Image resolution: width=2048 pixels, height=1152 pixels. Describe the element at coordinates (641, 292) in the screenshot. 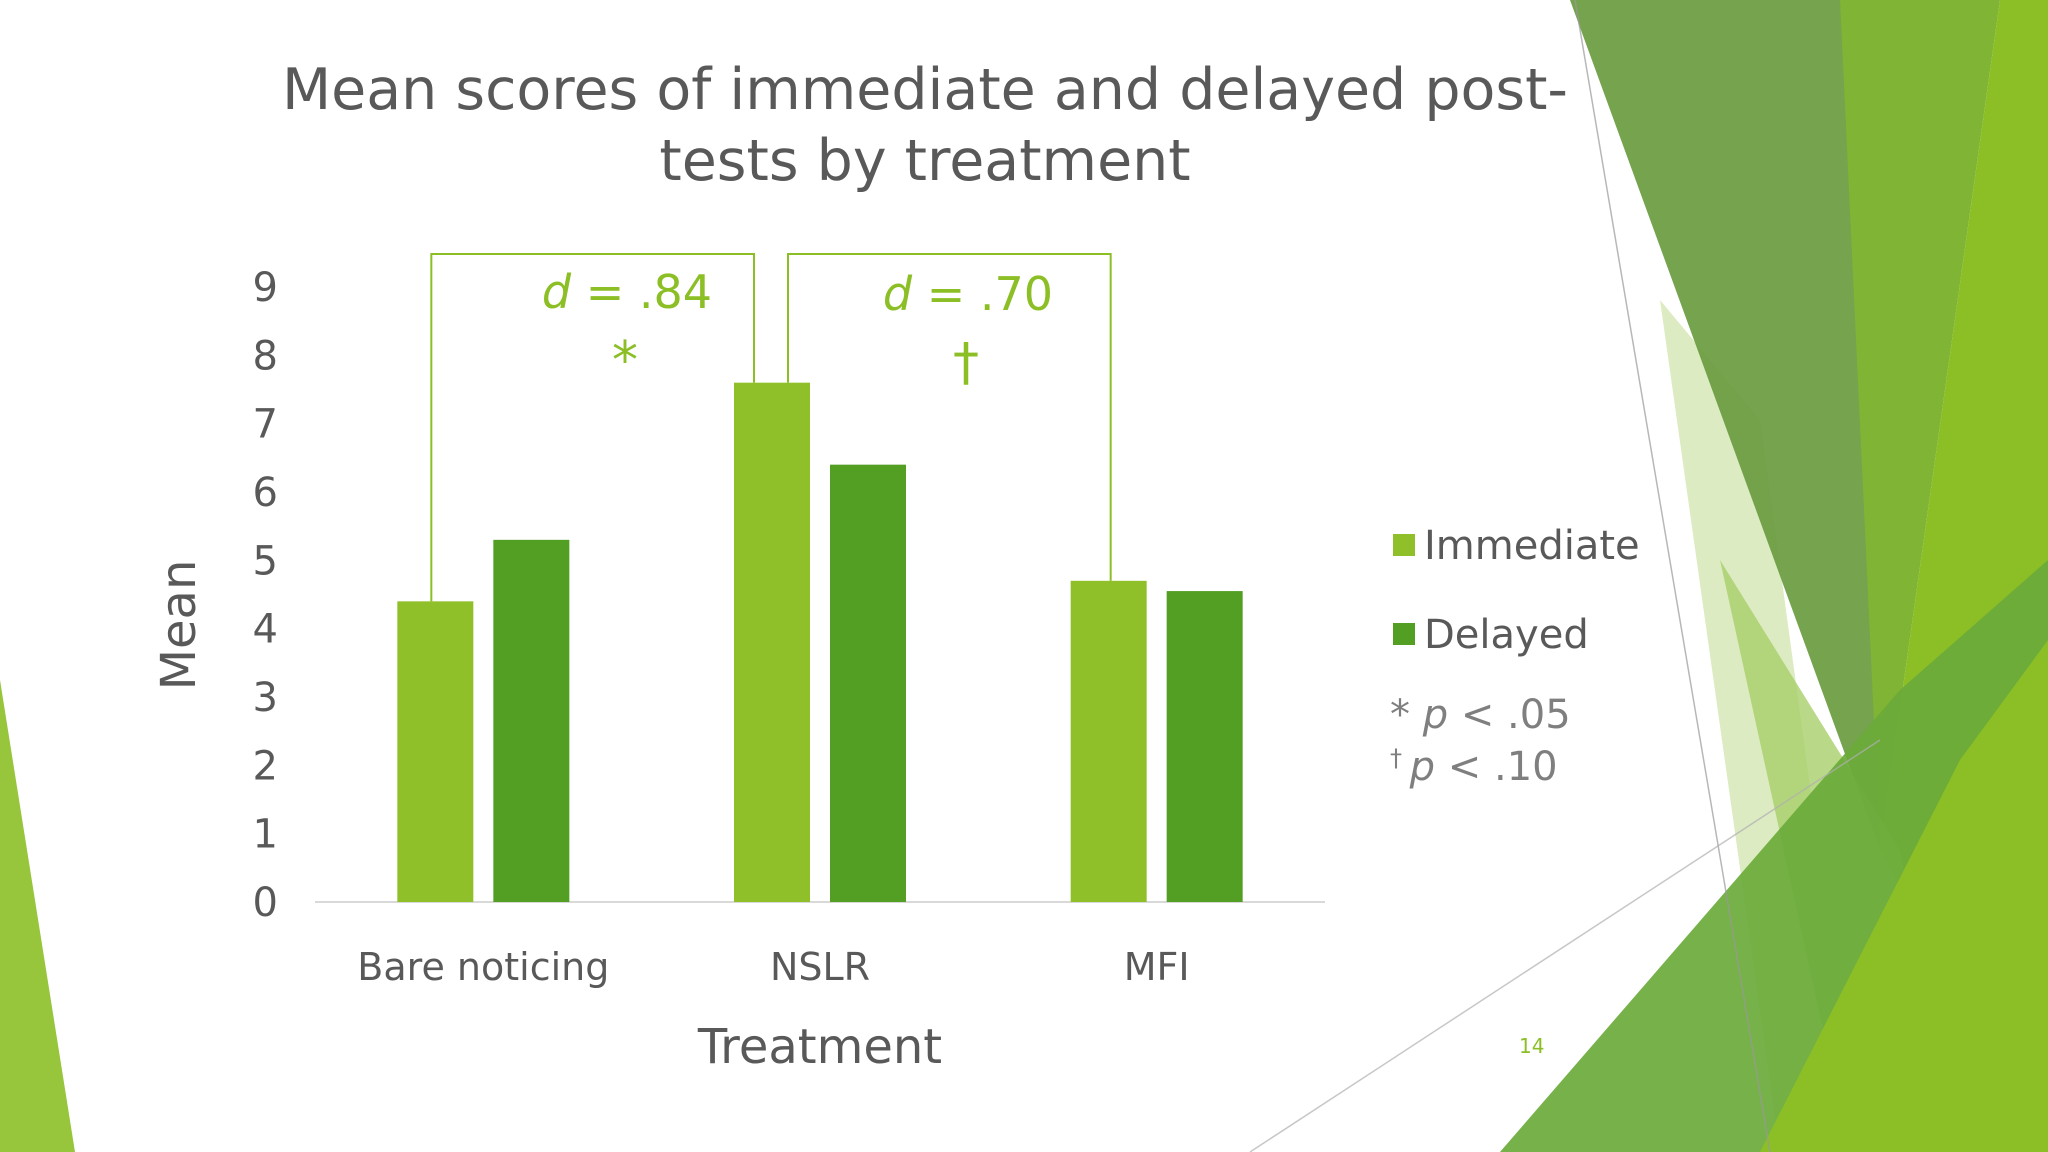

I see `effect-size-value: = .84` at that location.